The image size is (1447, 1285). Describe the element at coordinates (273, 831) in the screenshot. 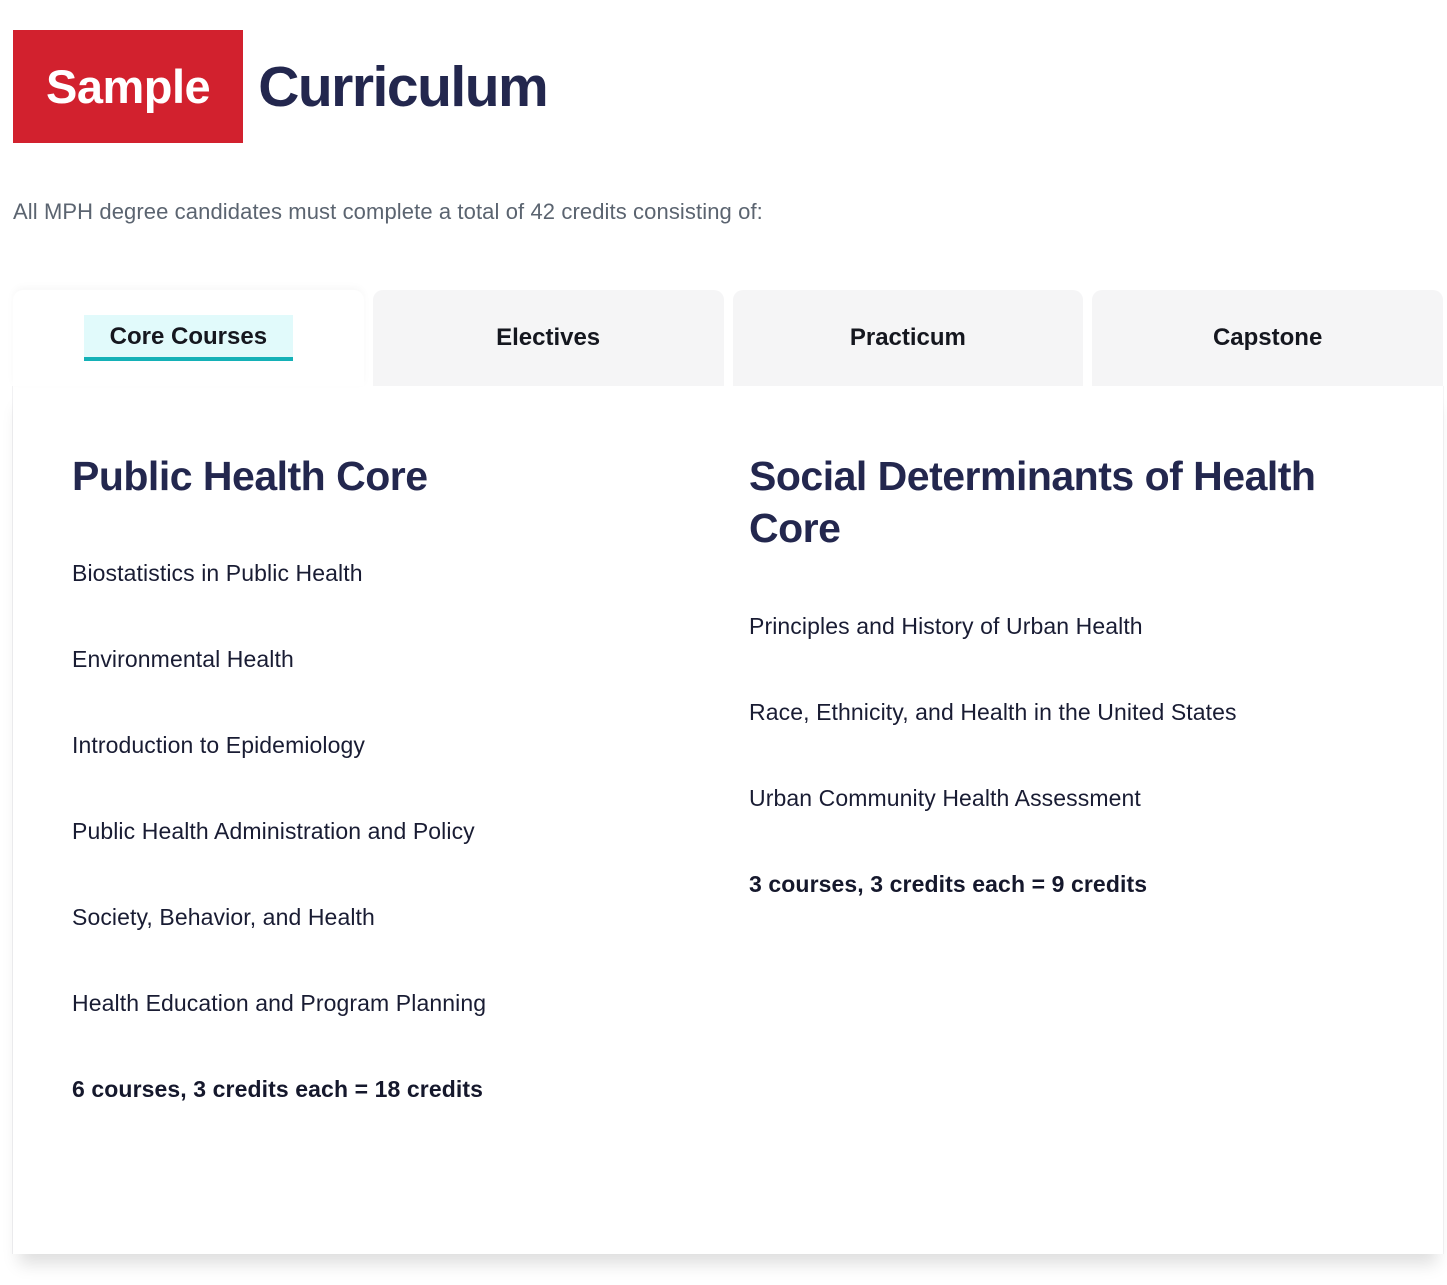

I see `course-item: Public Health Administration and Policy` at that location.